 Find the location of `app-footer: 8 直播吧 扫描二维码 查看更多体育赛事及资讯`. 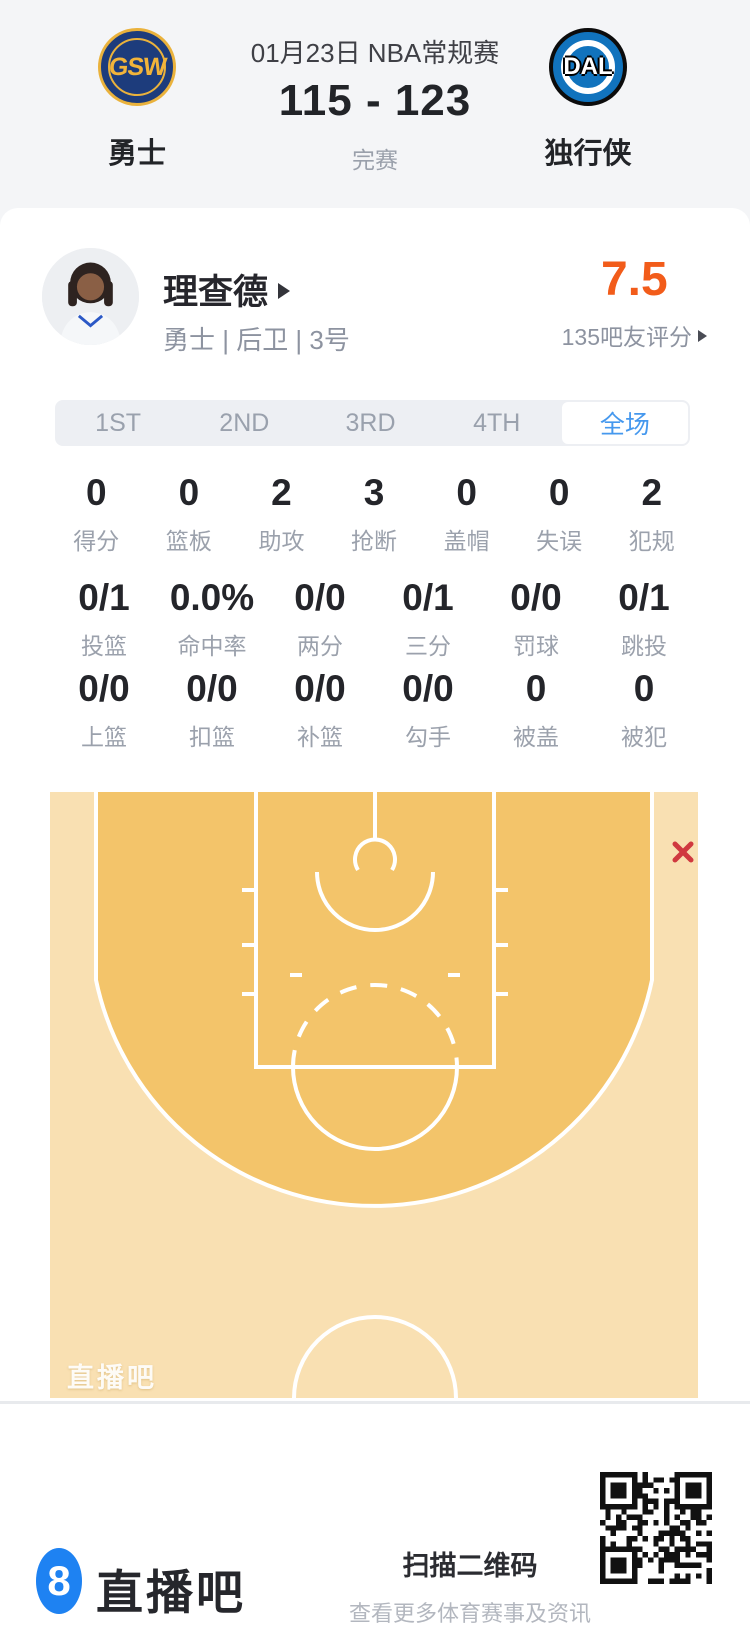

app-footer: 8 直播吧 扫描二维码 查看更多体育赛事及资讯 is located at coordinates (375, 1516).